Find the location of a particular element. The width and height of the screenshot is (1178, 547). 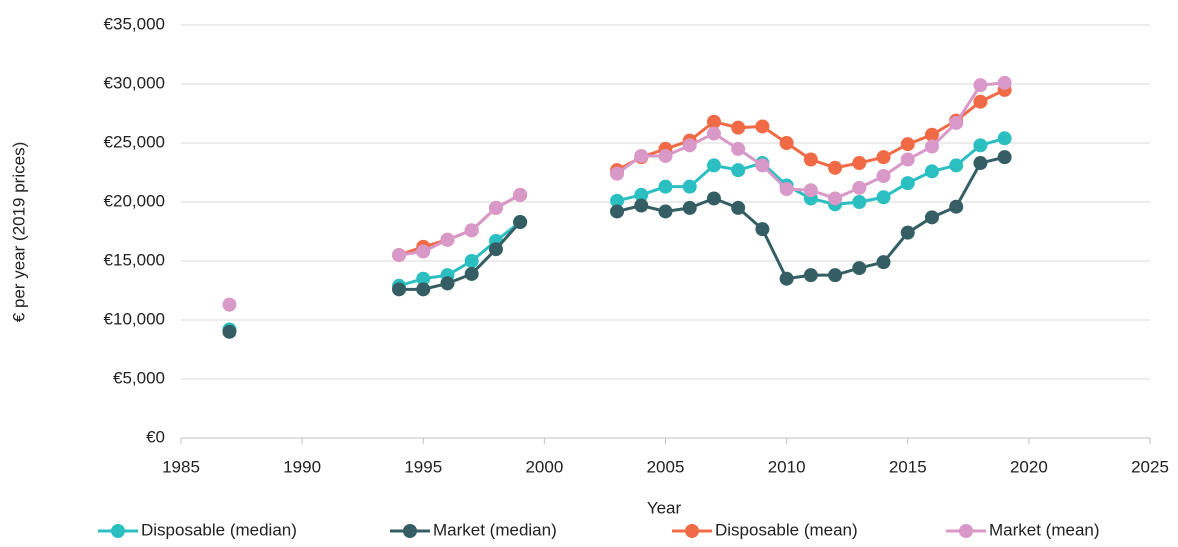

legend-label: Disposable (median) is located at coordinates (219, 529).